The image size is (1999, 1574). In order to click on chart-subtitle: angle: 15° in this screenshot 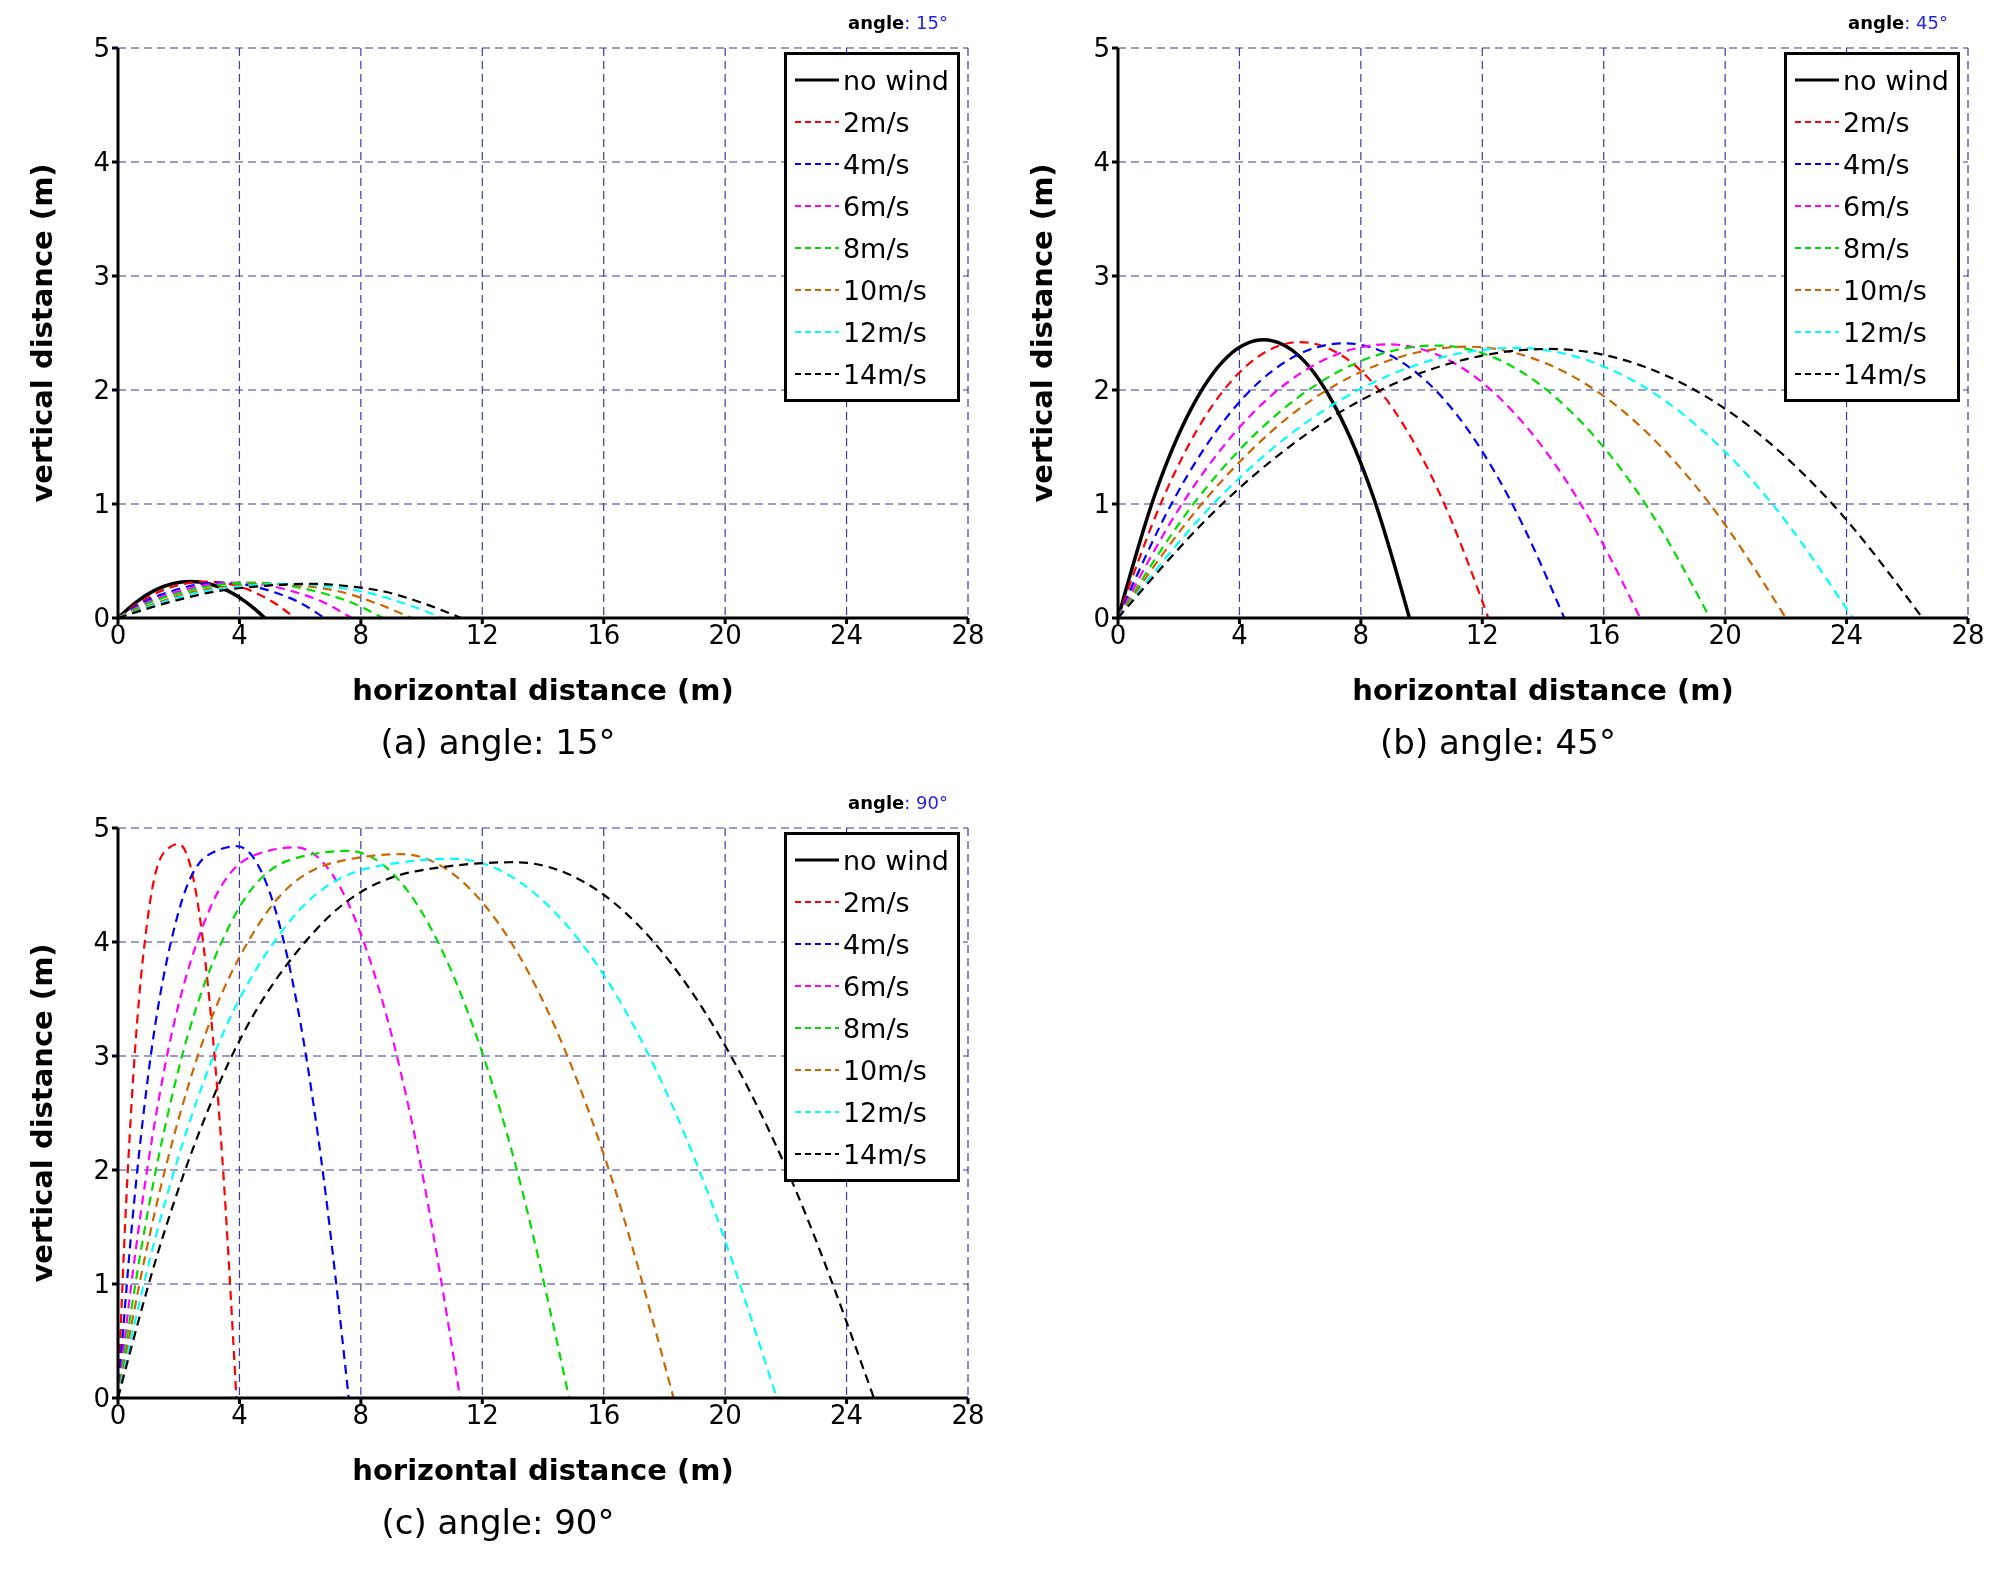, I will do `click(898, 22)`.